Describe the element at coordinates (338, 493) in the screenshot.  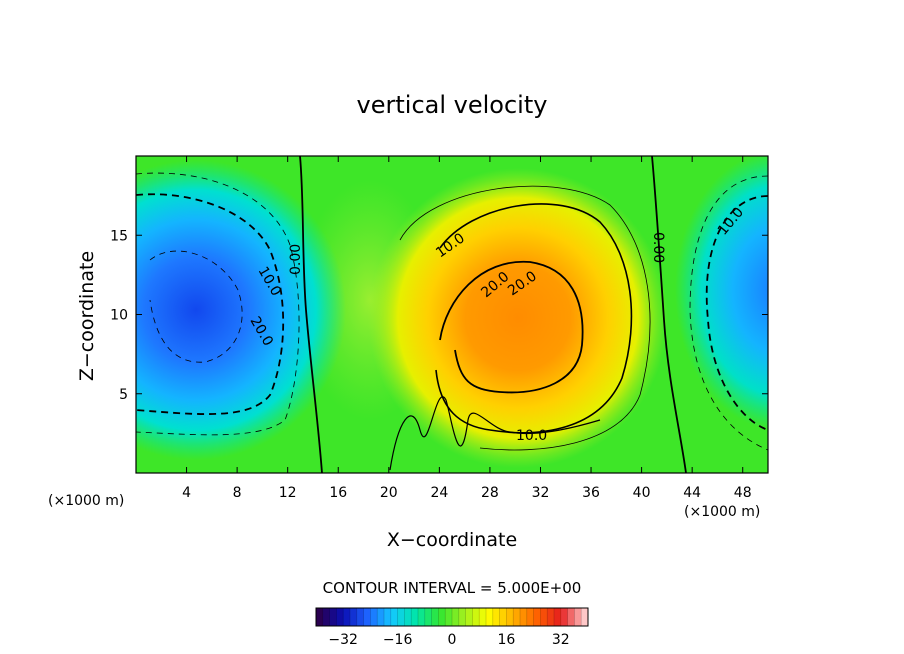
I see `x-tick-label: 16` at that location.